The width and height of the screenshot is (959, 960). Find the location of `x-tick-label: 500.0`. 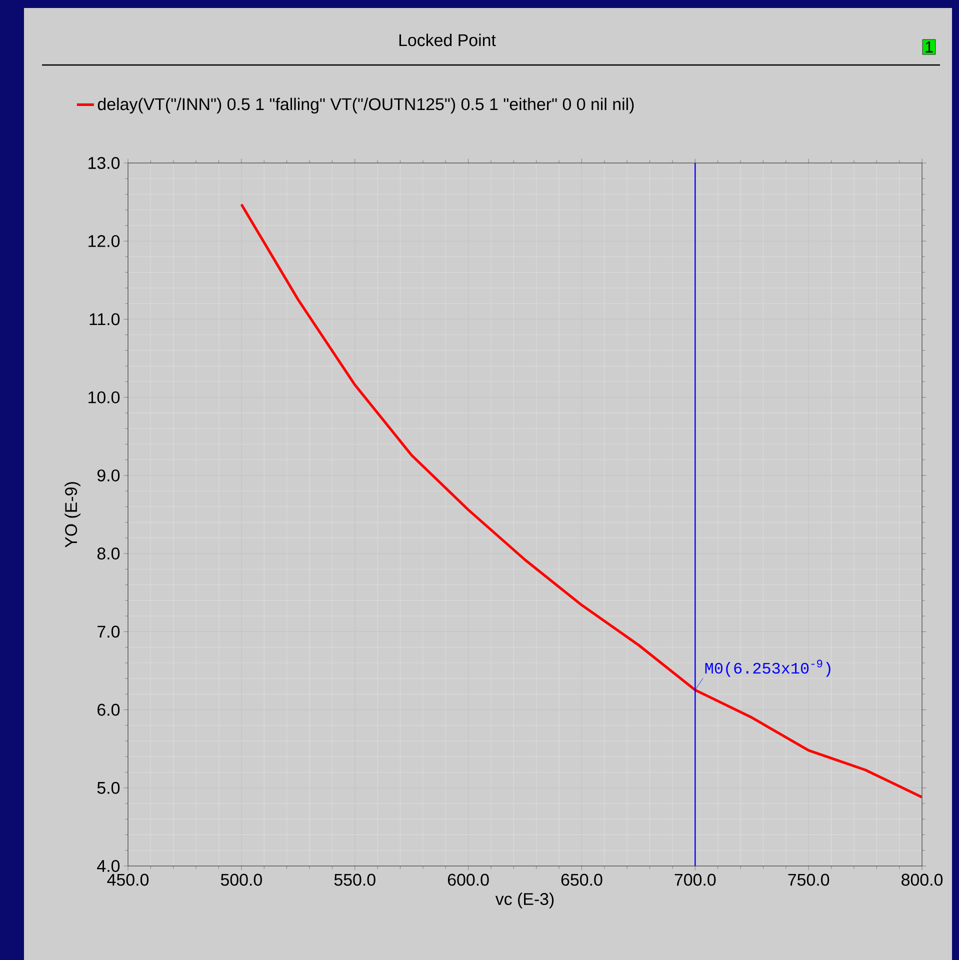

x-tick-label: 500.0 is located at coordinates (241, 880).